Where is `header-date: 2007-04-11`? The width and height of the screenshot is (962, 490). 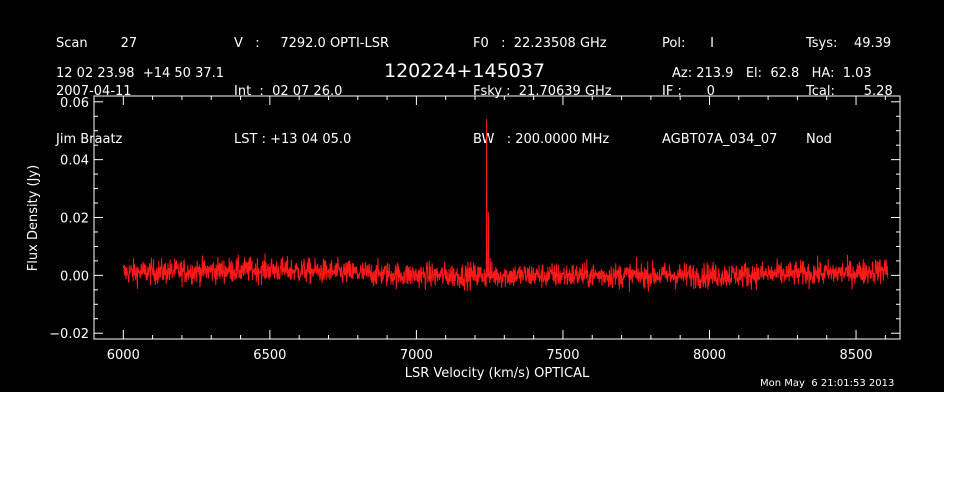
header-date: 2007-04-11 is located at coordinates (94, 91).